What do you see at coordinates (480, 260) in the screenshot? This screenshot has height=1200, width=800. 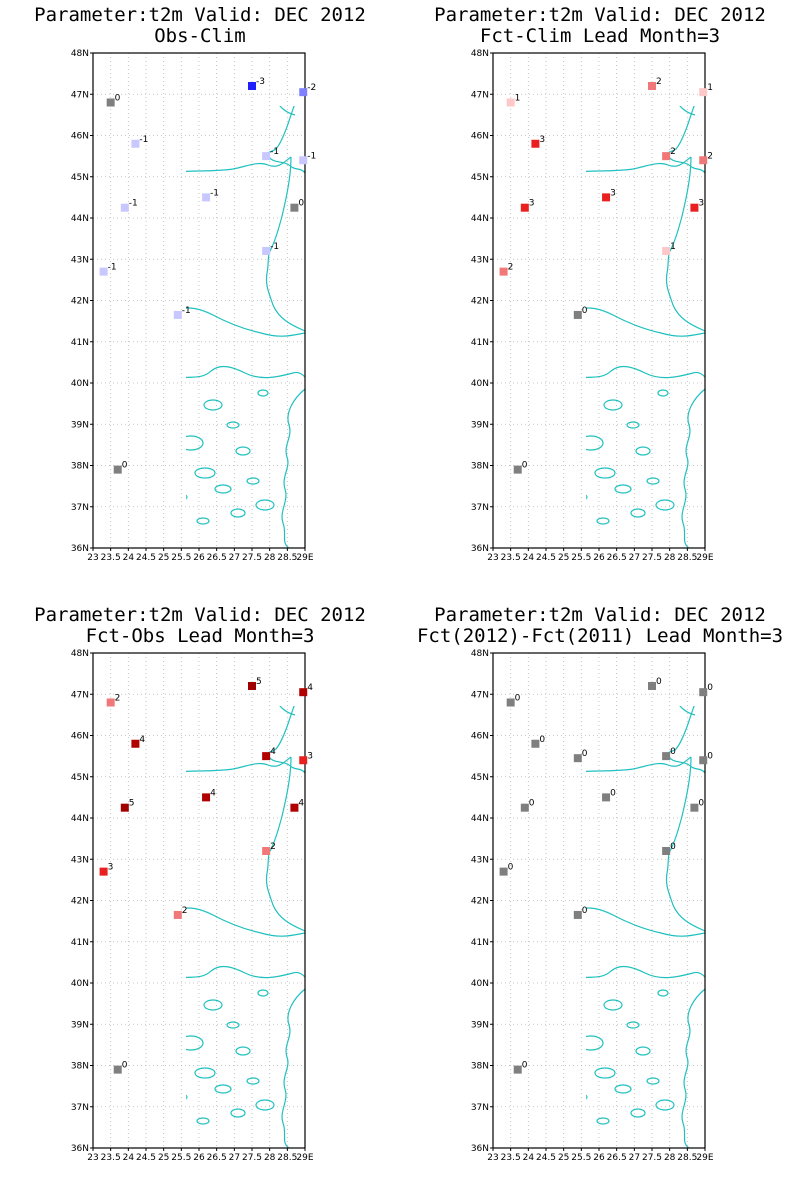 I see `y-tick-label: 43N` at bounding box center [480, 260].